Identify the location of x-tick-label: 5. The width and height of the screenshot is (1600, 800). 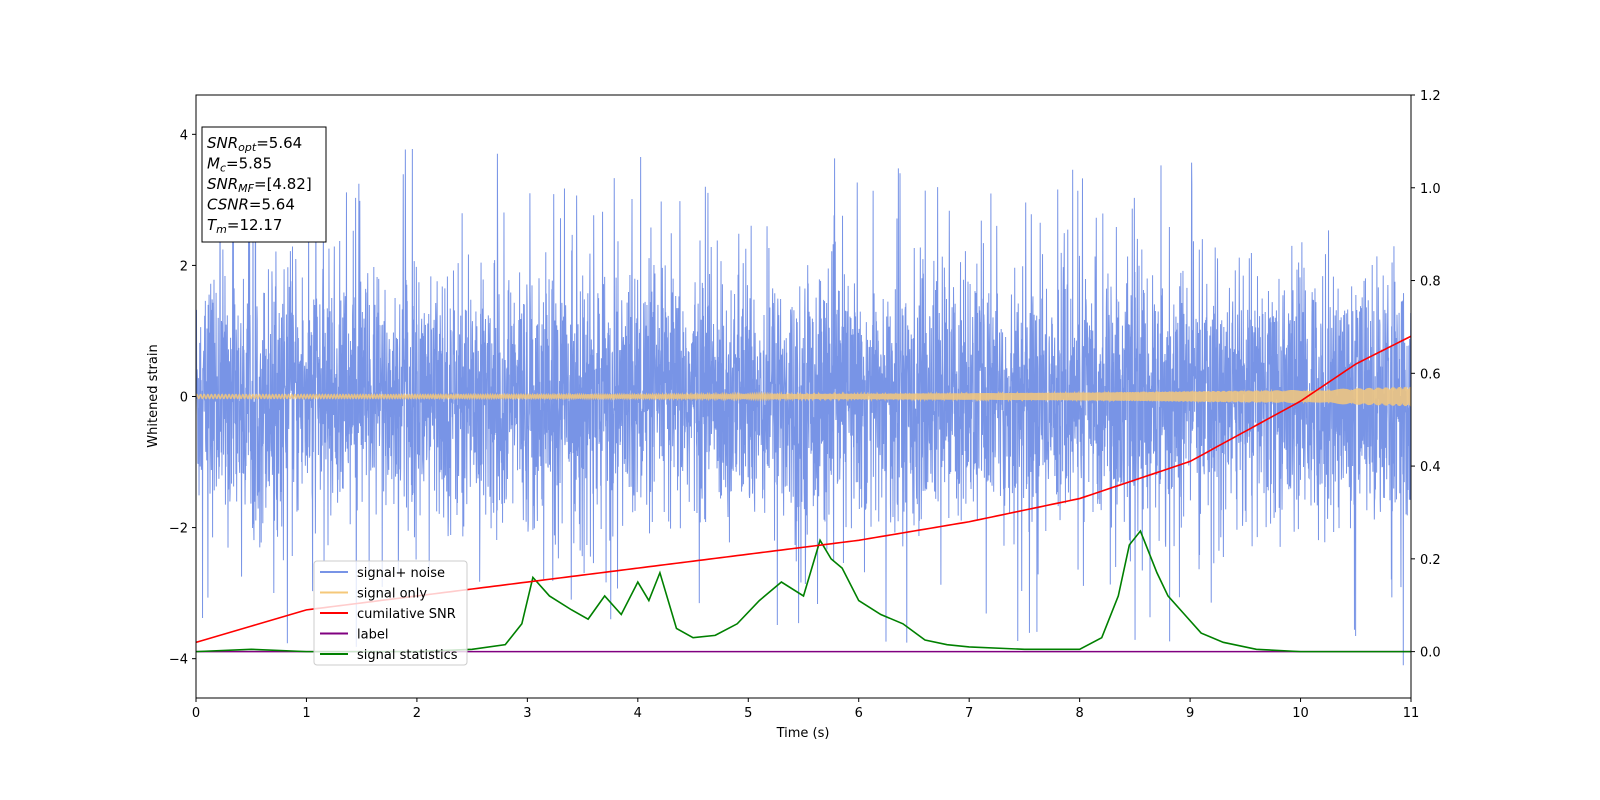
(748, 713).